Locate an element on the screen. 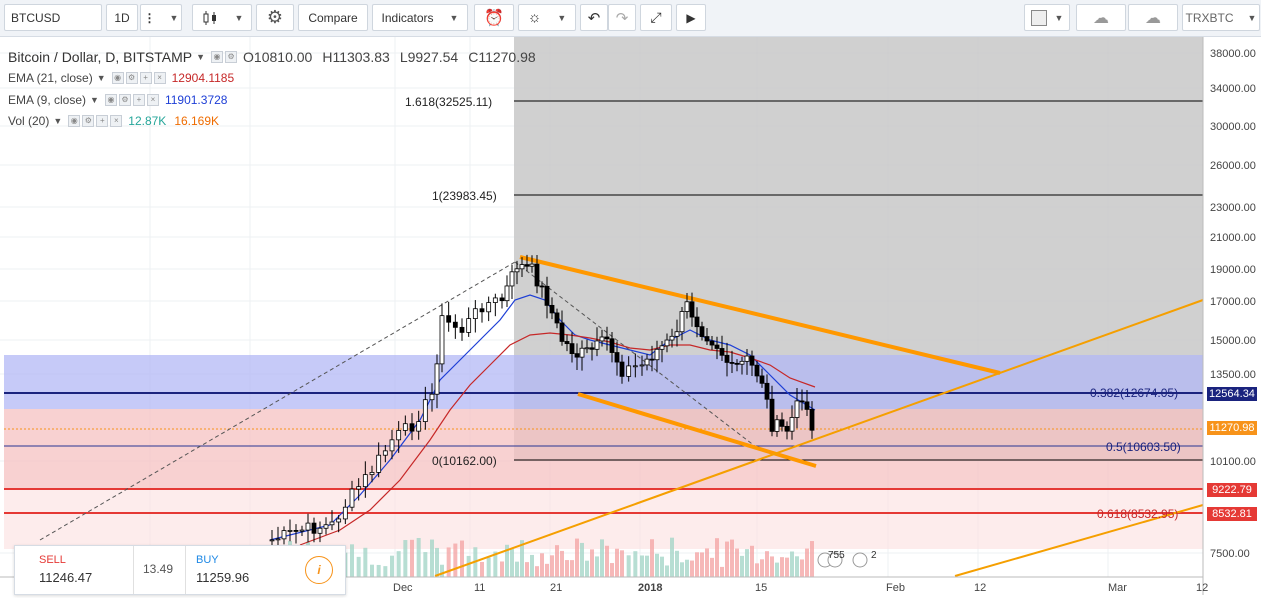  ema9-buttons: ◉ ⚙ + × is located at coordinates (131, 100).